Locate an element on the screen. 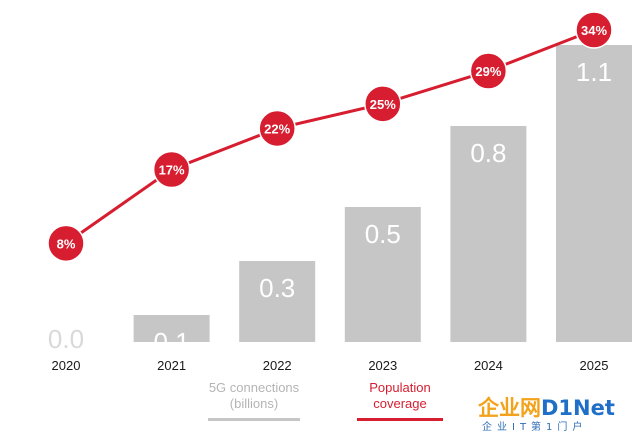  coverage-point-2020 is located at coordinates (66, 243).